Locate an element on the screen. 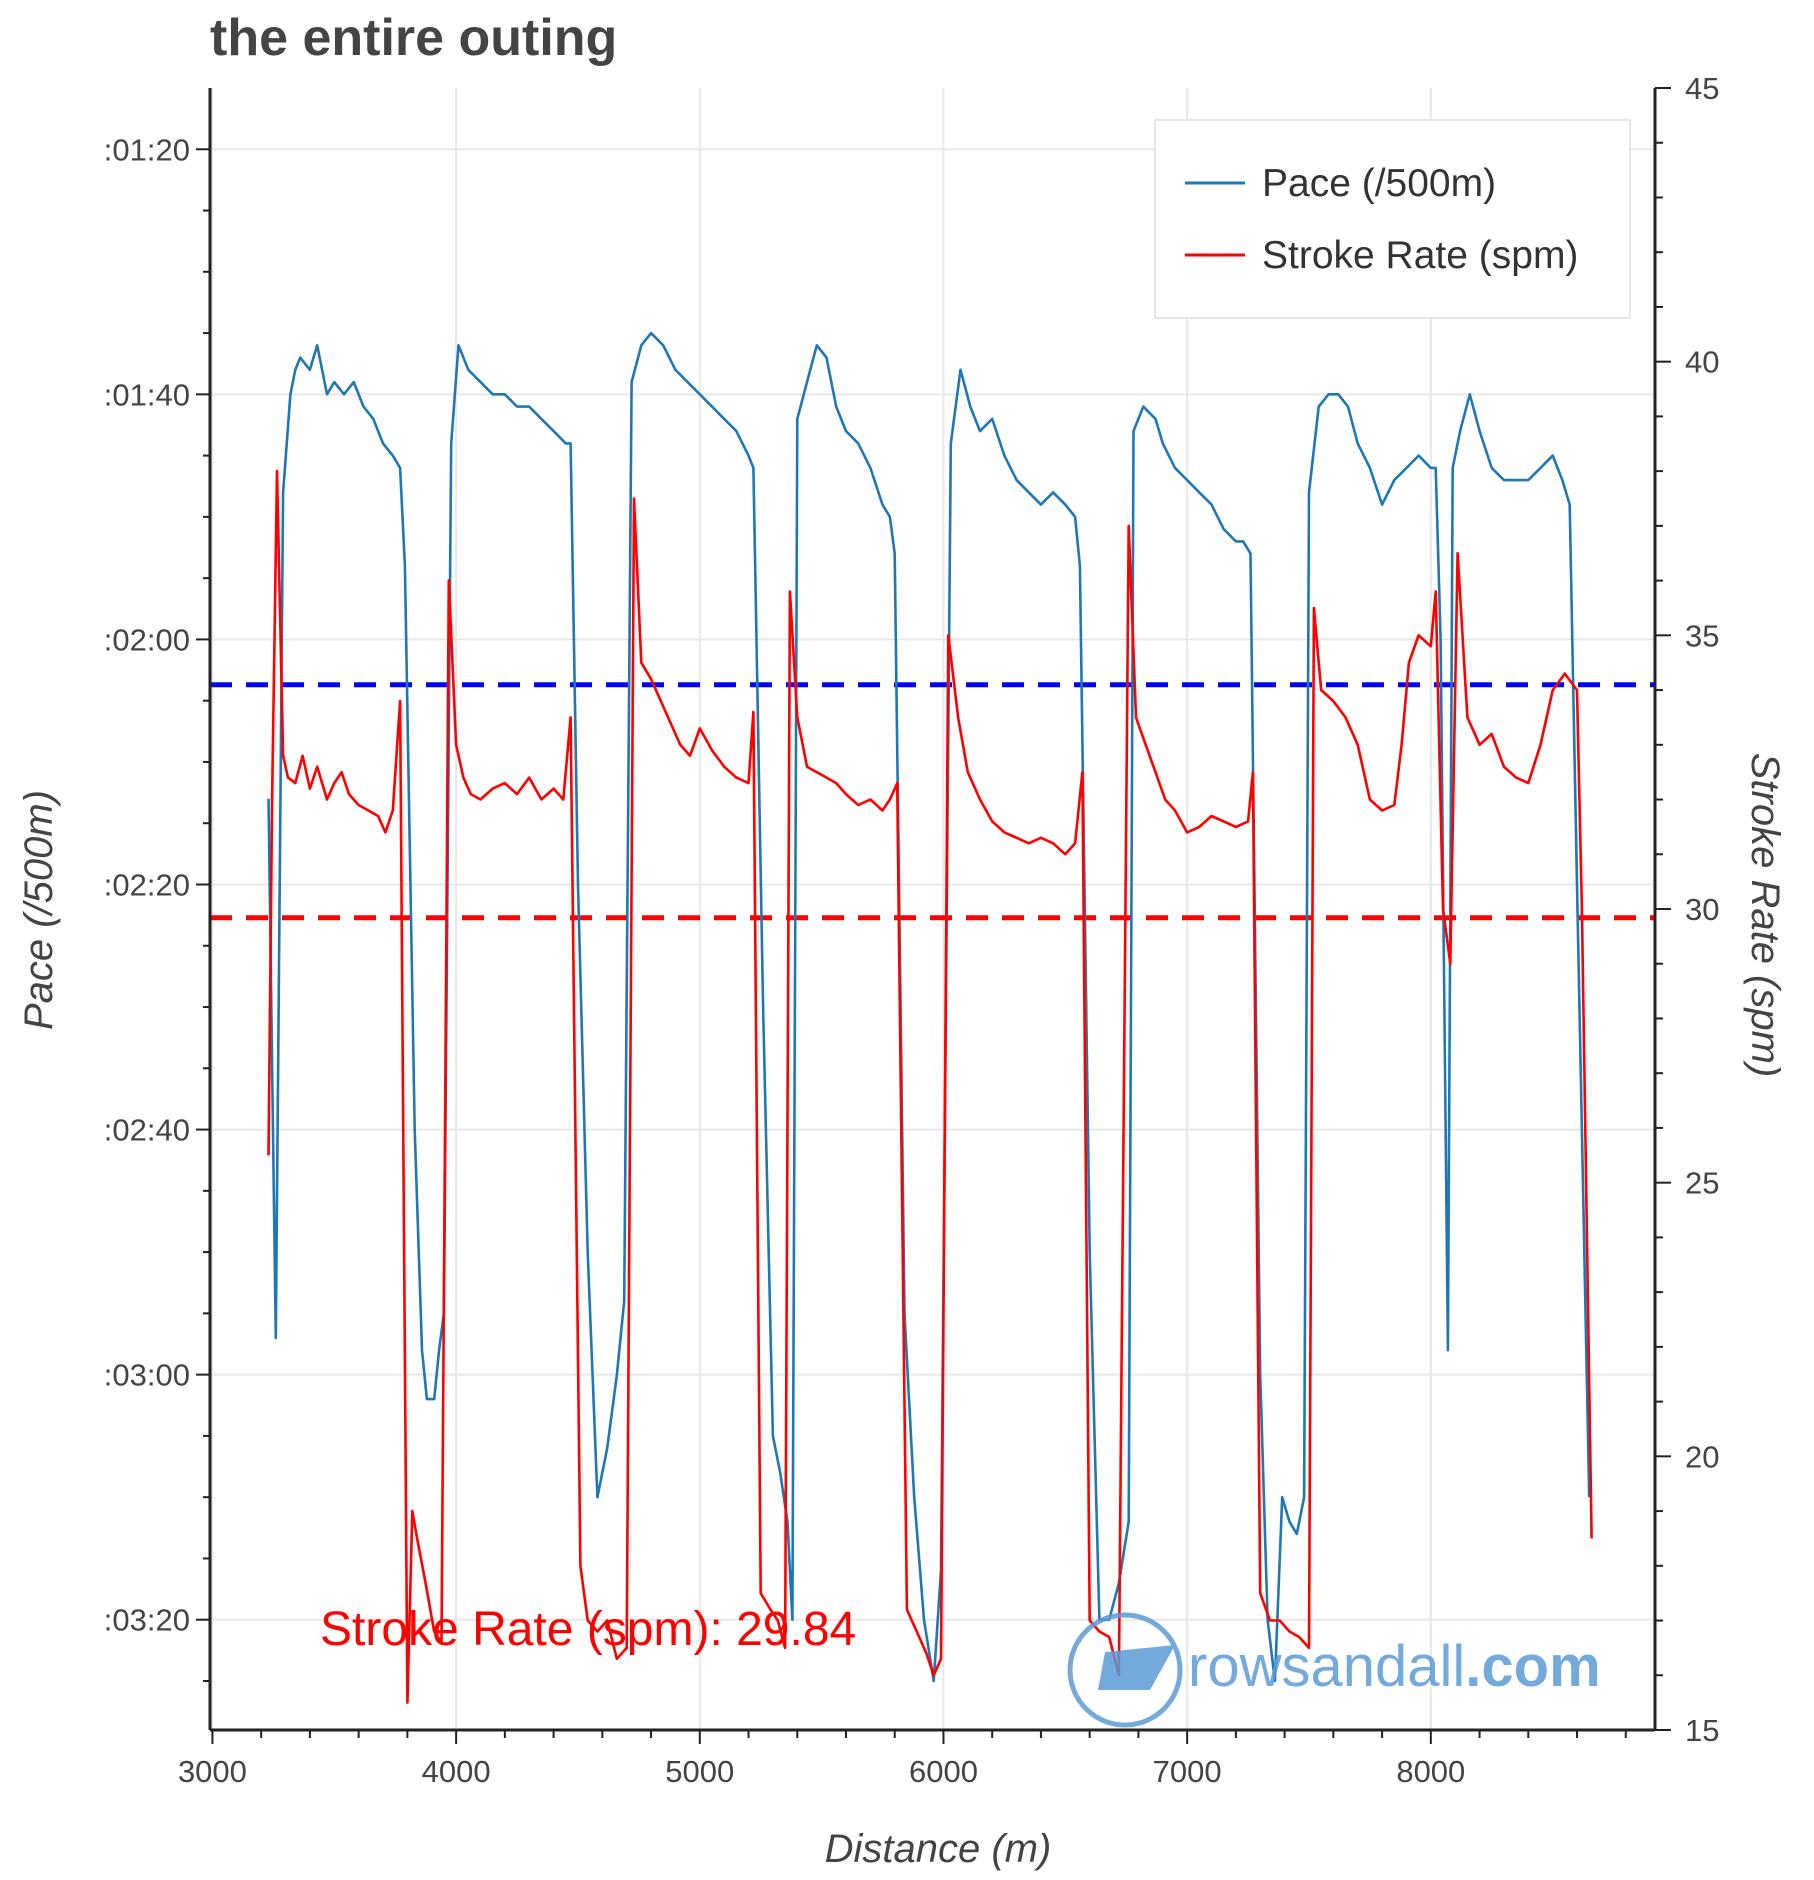  legend-label-stroke-rate: Stroke Rate (spm) is located at coordinates (1420, 255).